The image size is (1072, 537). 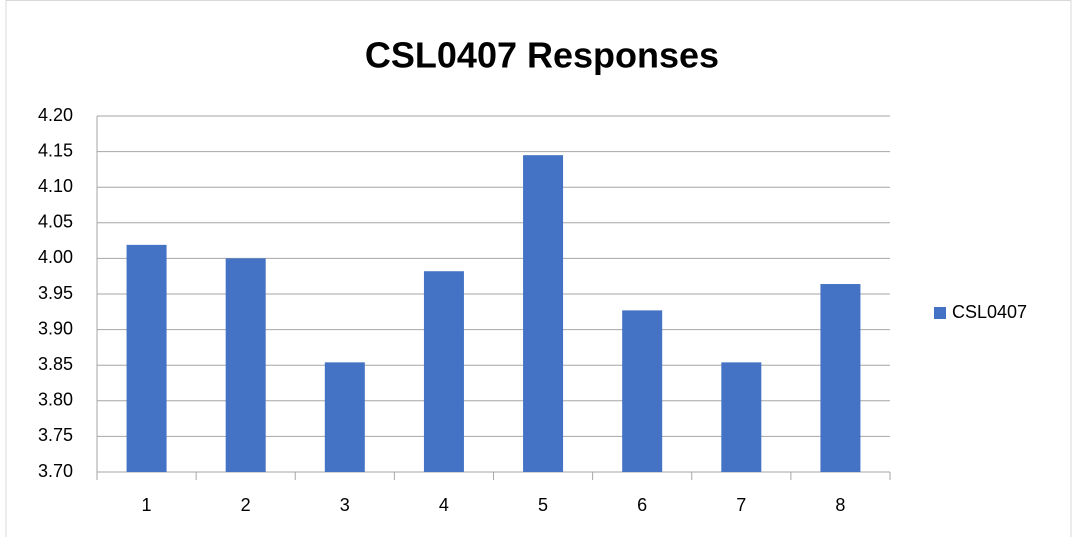 I want to click on y-tick-label: 4.15, so click(x=55, y=150).